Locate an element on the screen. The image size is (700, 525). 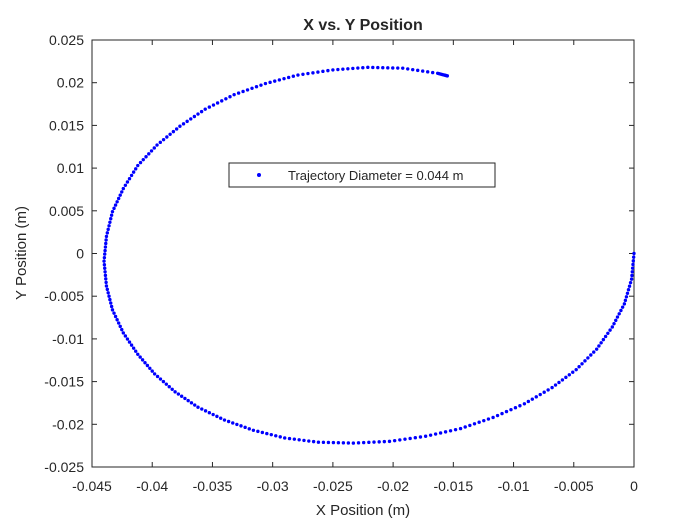
legend-box is located at coordinates (362, 175).